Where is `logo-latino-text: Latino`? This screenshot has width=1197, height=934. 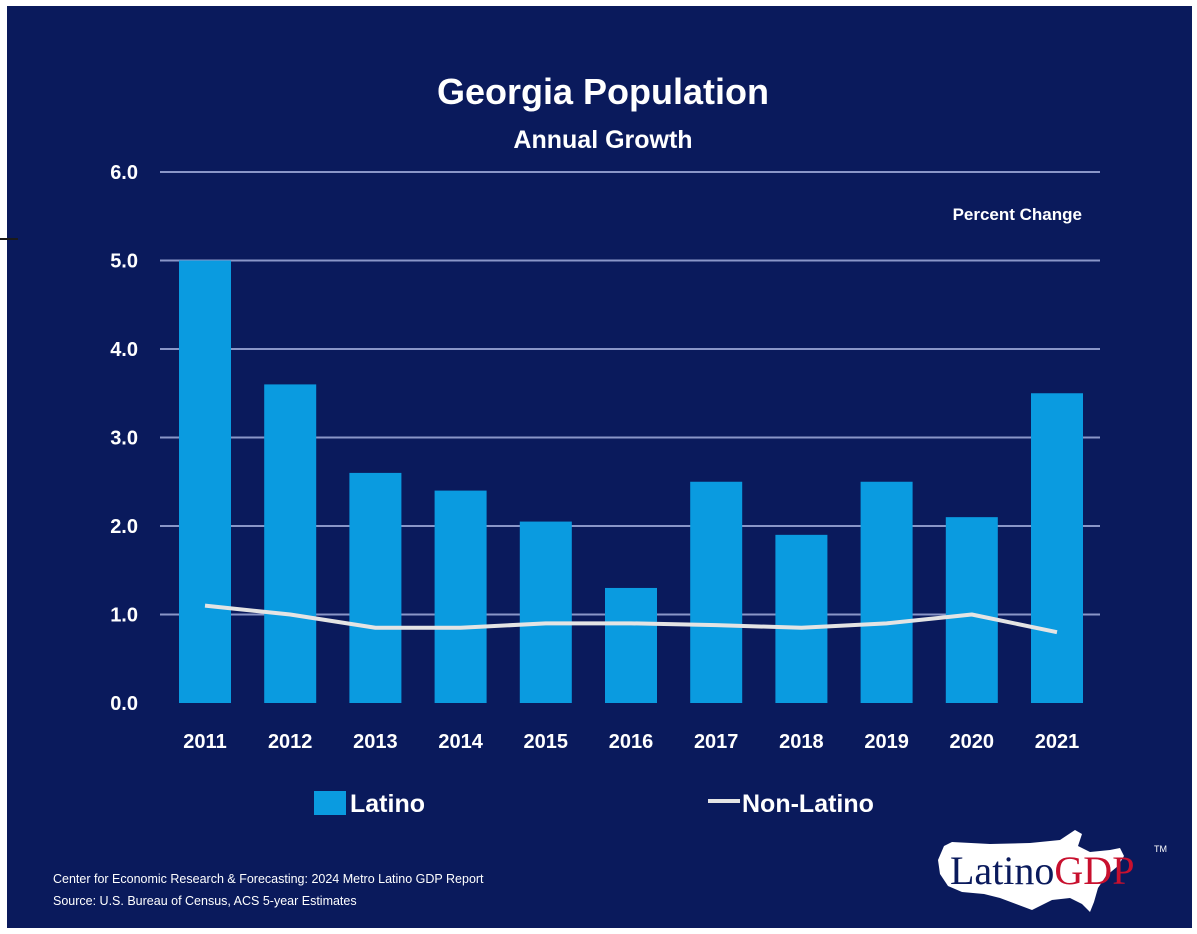 logo-latino-text: Latino is located at coordinates (1002, 870).